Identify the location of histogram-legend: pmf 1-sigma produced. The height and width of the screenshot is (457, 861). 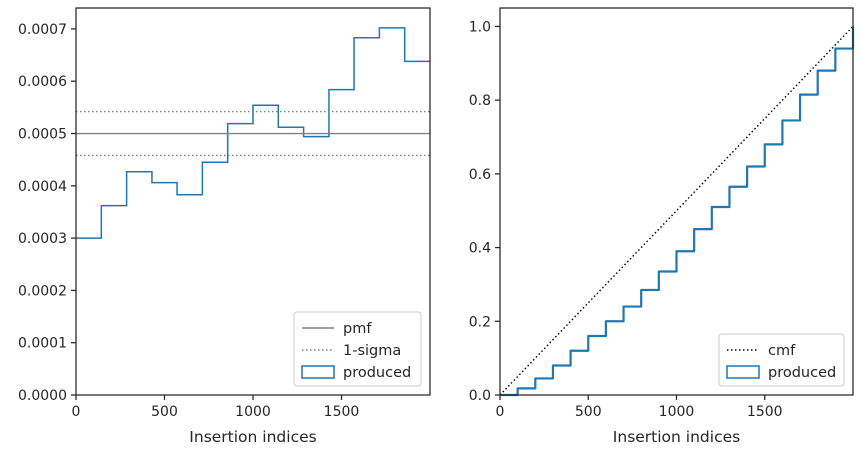
(357, 349).